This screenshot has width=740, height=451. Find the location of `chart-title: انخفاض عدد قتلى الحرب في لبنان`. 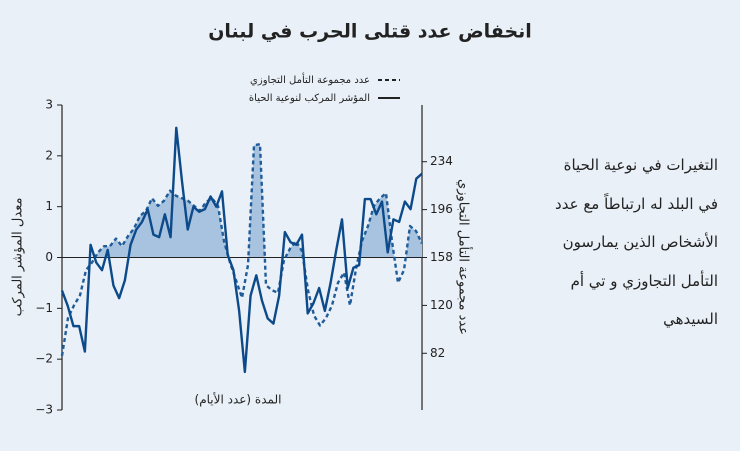

chart-title: انخفاض عدد قتلى الحرب في لبنان is located at coordinates (370, 32).